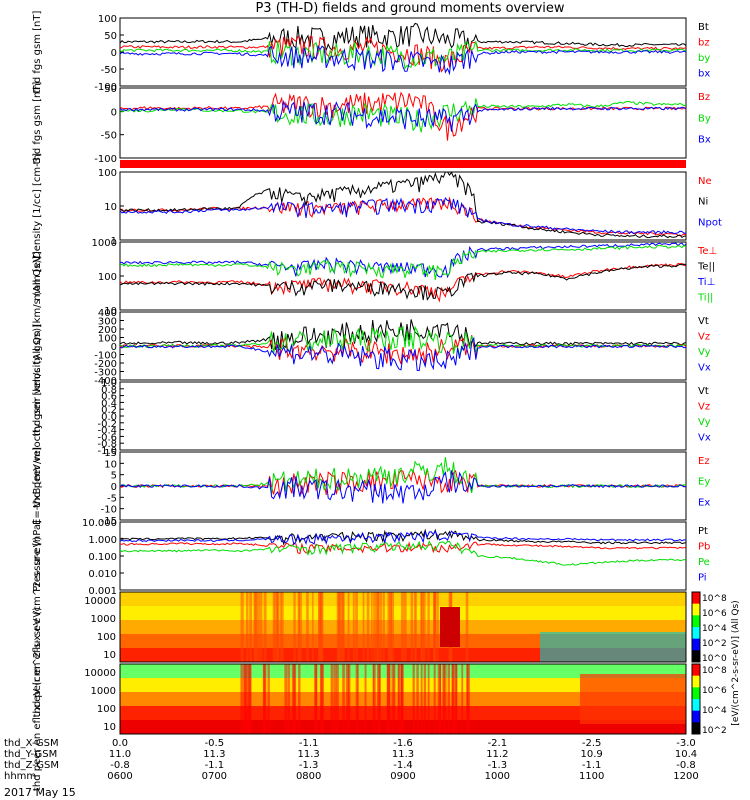 The height and width of the screenshot is (800, 750). What do you see at coordinates (107, 437) in the screenshot?
I see `y-tick-label: -0.6` at bounding box center [107, 437].